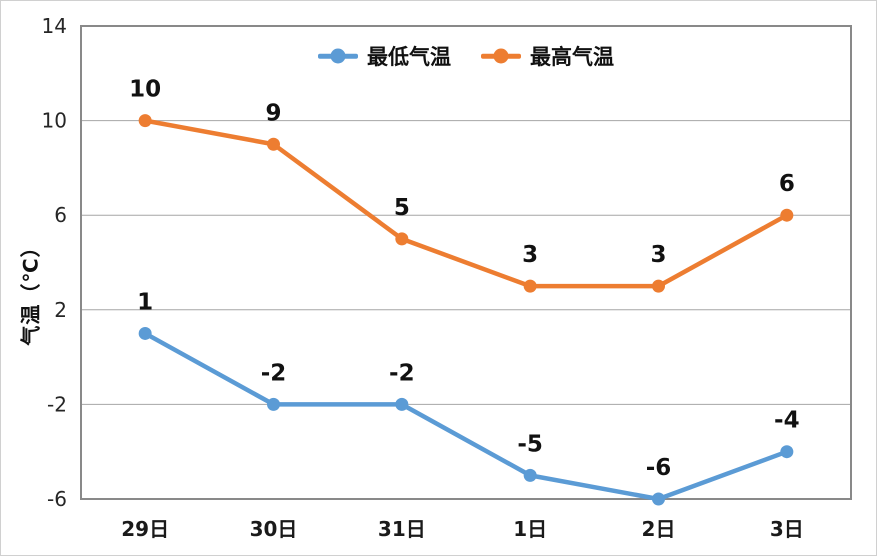 This screenshot has height=556, width=877. I want to click on x-tick-label: 2日, so click(659, 529).